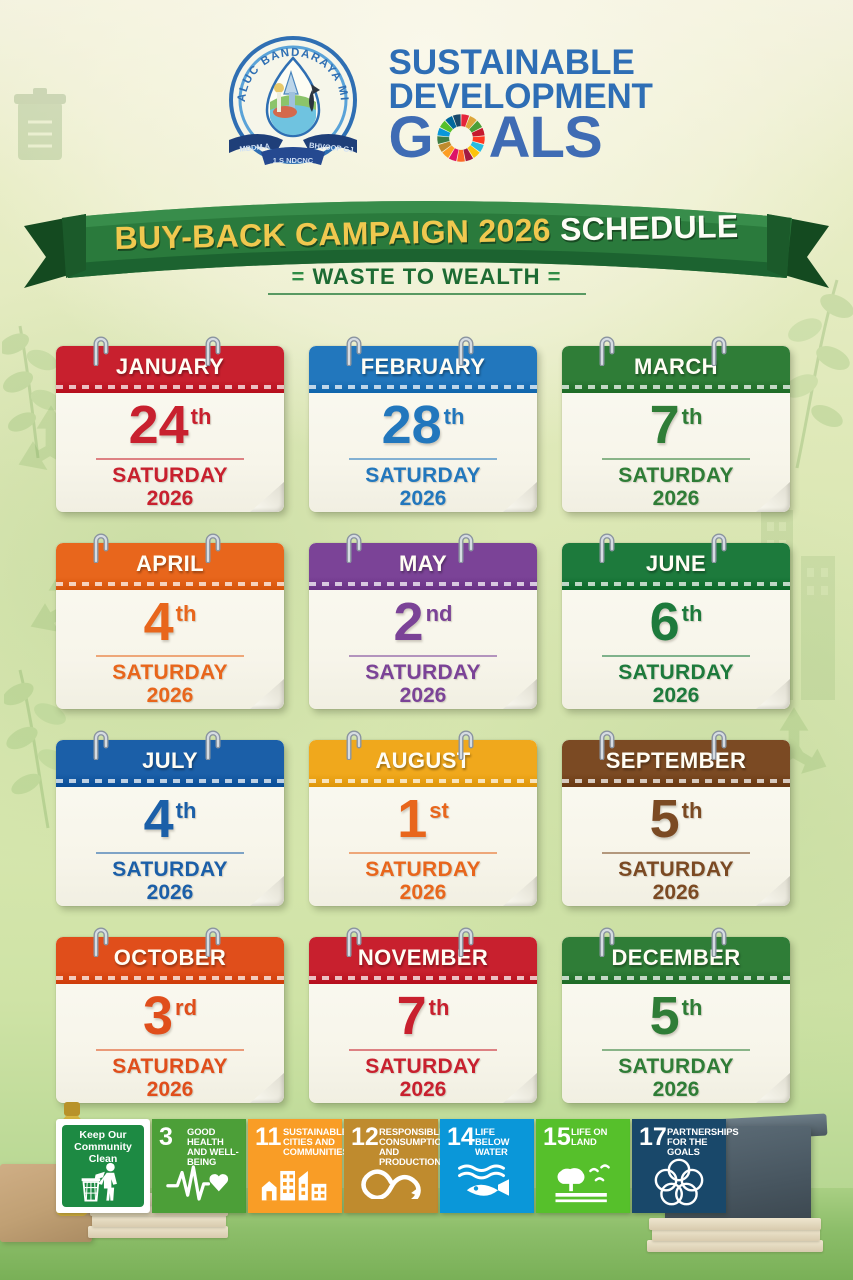 The height and width of the screenshot is (1280, 853). What do you see at coordinates (557, 1137) in the screenshot?
I see `sdg-goal-number: 15` at bounding box center [557, 1137].